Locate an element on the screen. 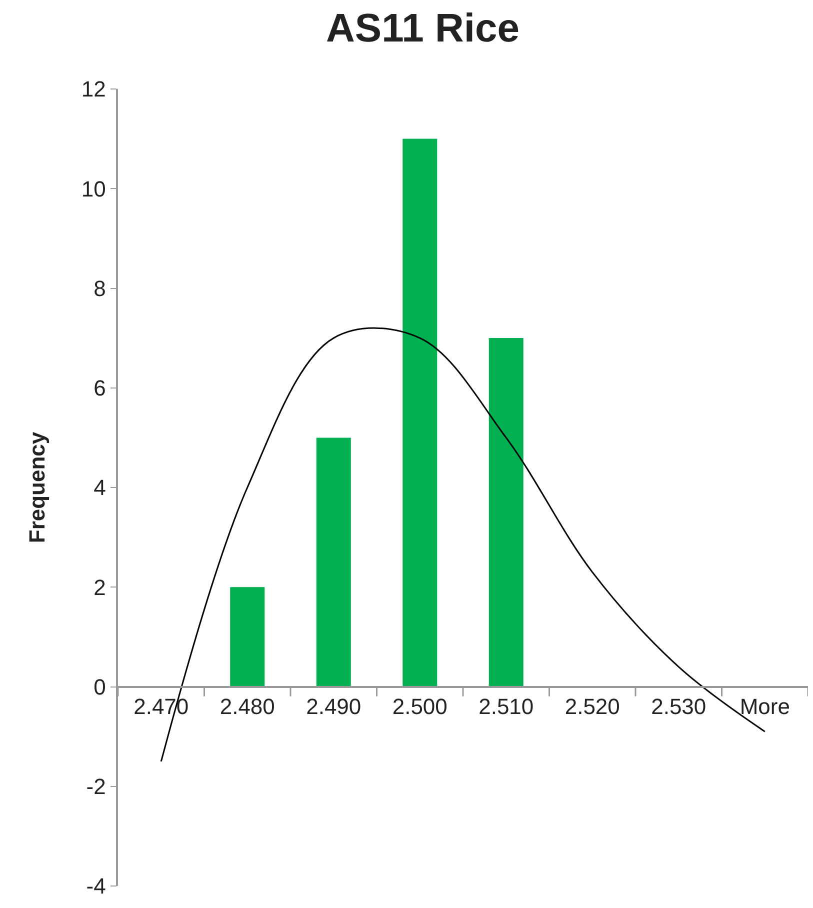 This screenshot has width=813, height=908. x-tick-label: 2.530 is located at coordinates (678, 706).